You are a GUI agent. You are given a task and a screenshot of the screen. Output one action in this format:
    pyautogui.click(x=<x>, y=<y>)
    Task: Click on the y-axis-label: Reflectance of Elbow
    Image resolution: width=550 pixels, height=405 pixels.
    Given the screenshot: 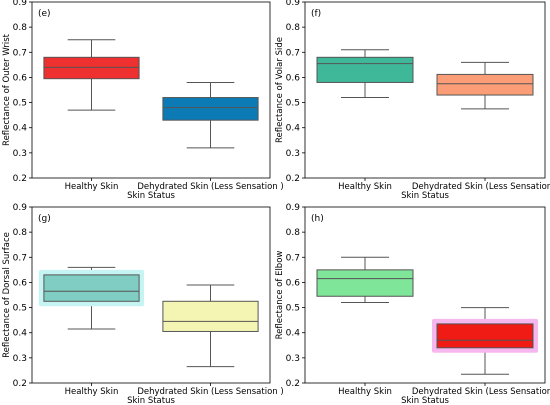 What is the action you would take?
    pyautogui.click(x=280, y=295)
    